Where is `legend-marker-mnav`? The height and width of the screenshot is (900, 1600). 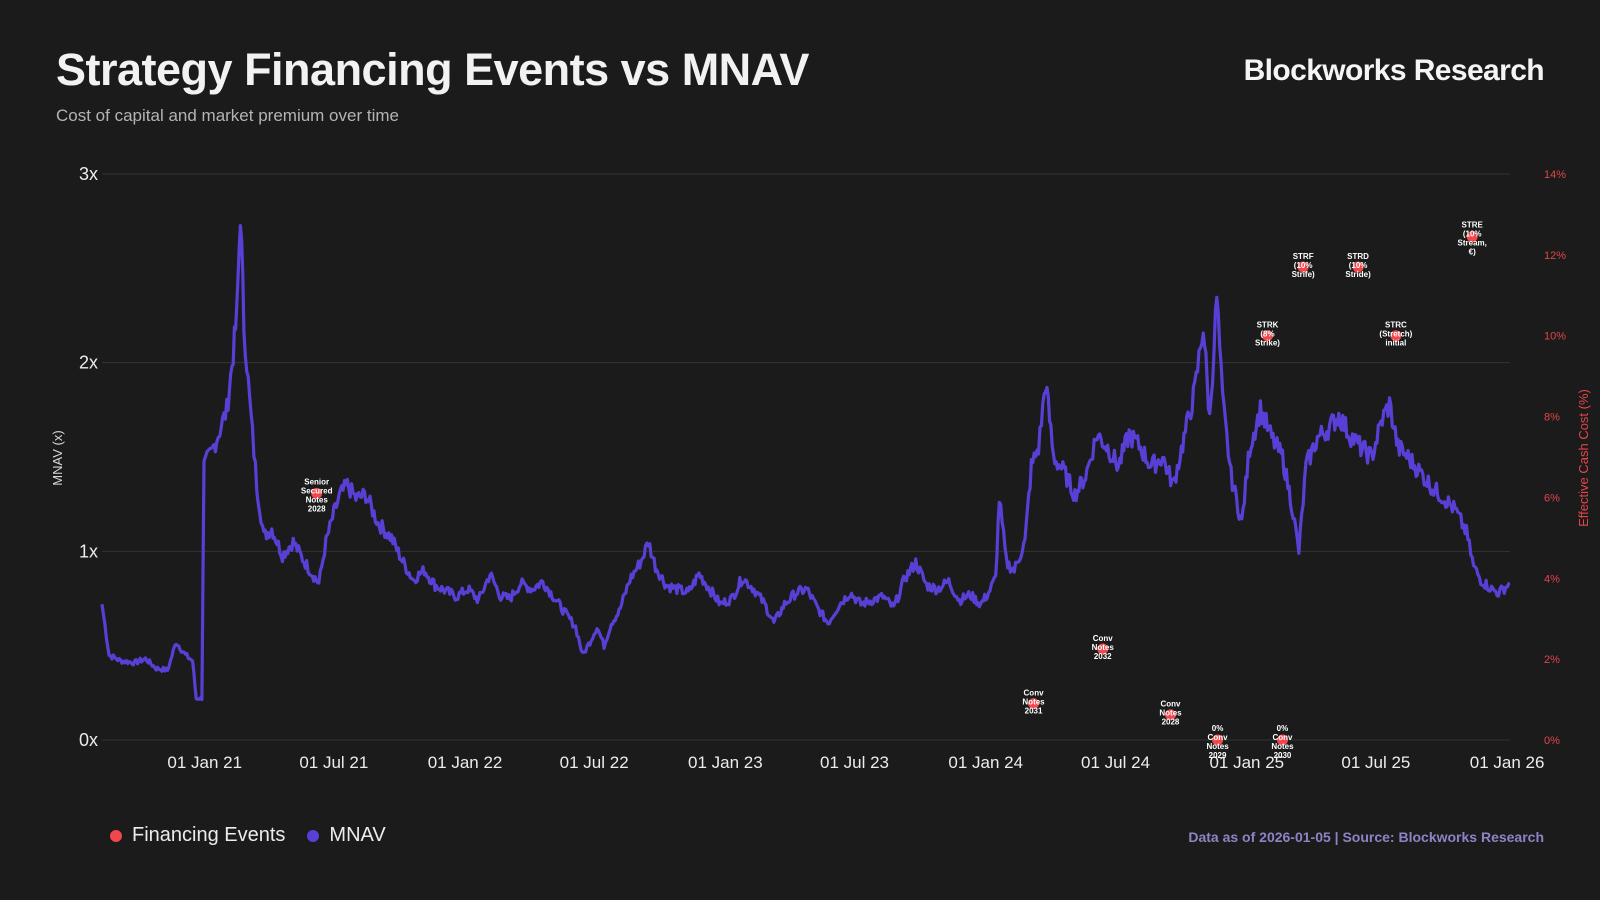
legend-marker-mnav is located at coordinates (313, 835).